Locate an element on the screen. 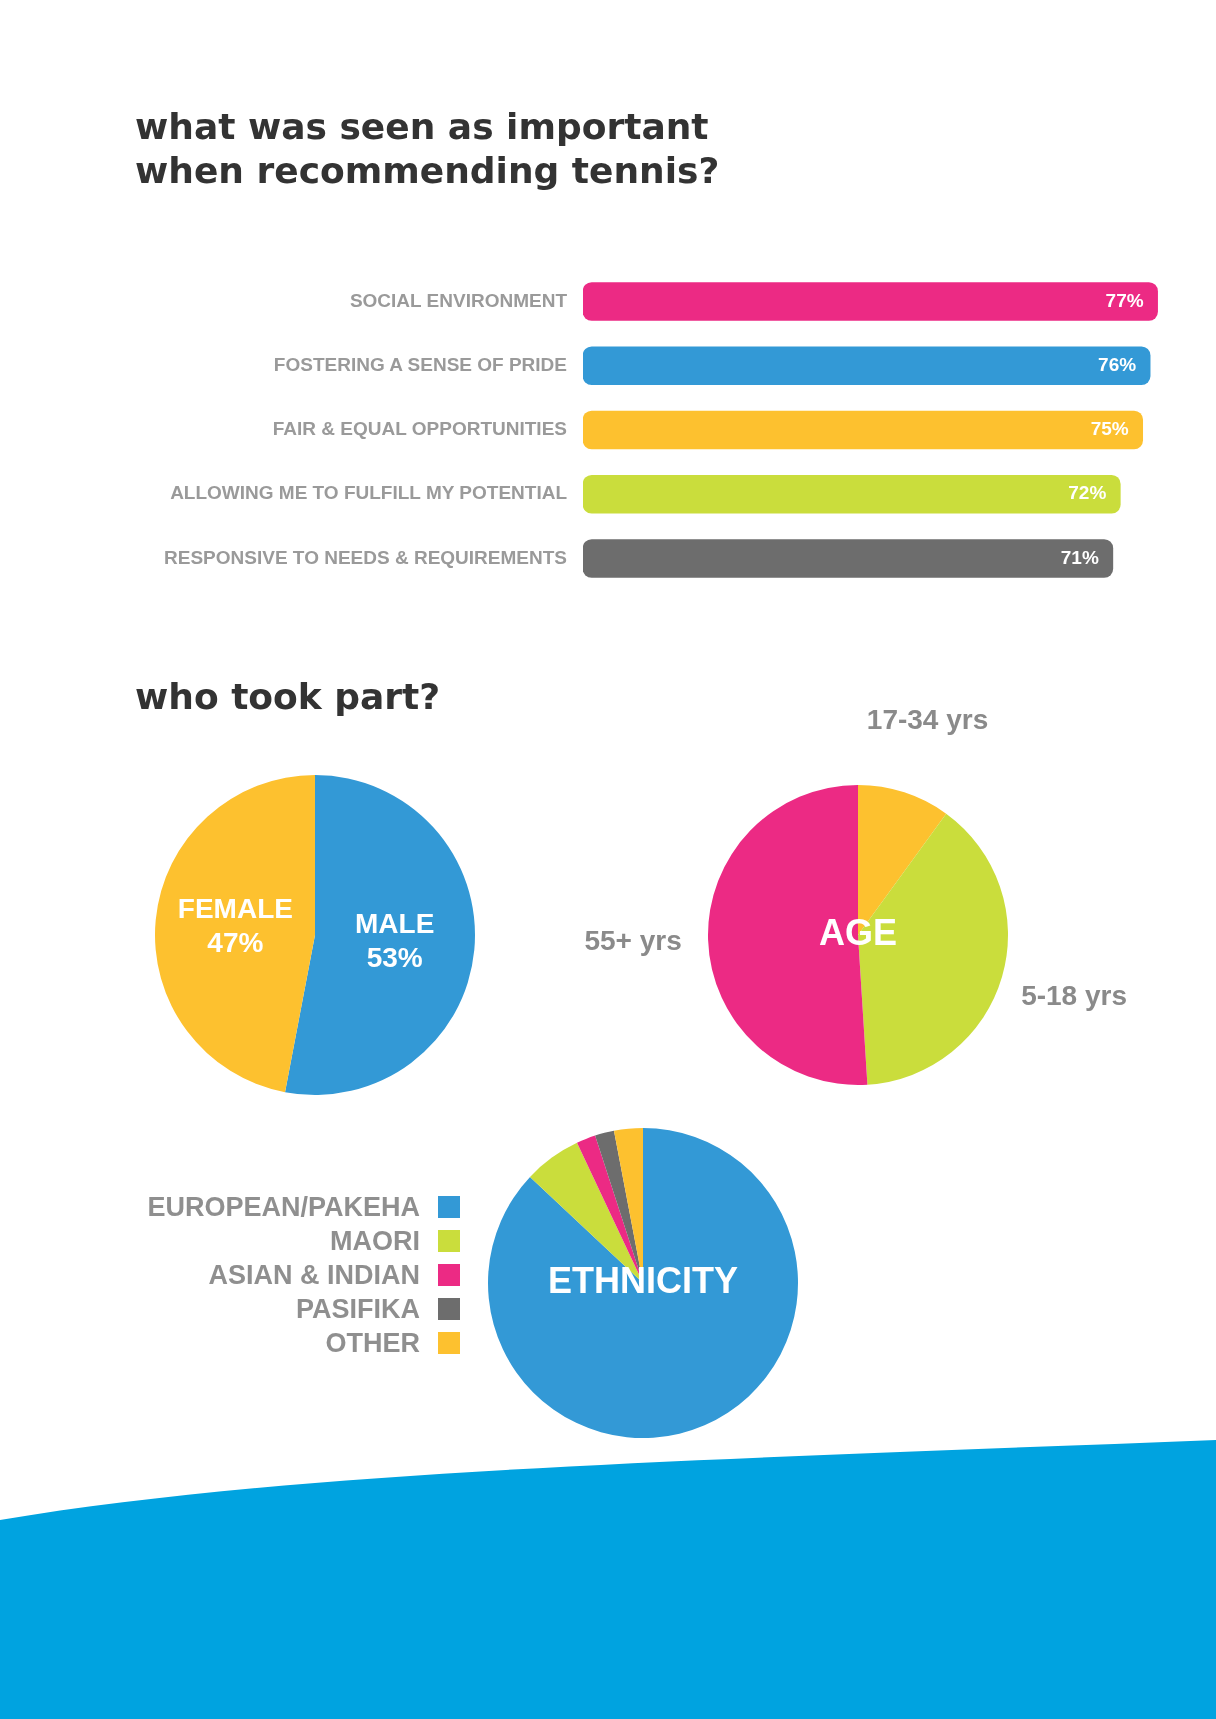 The height and width of the screenshot is (1719, 1216). slice-label: 55+ yrs is located at coordinates (633, 940).